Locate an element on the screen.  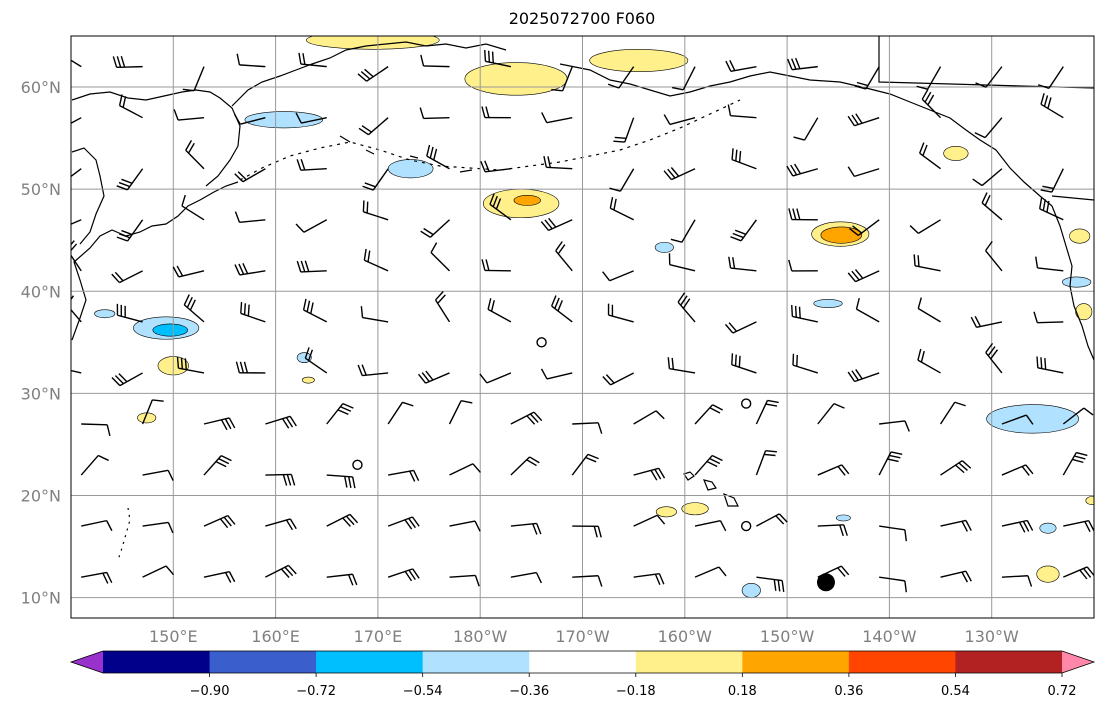
latitude-labels: 10°N 20°N 30°N 40°N 50°N 60°N is located at coordinates (41, 343).